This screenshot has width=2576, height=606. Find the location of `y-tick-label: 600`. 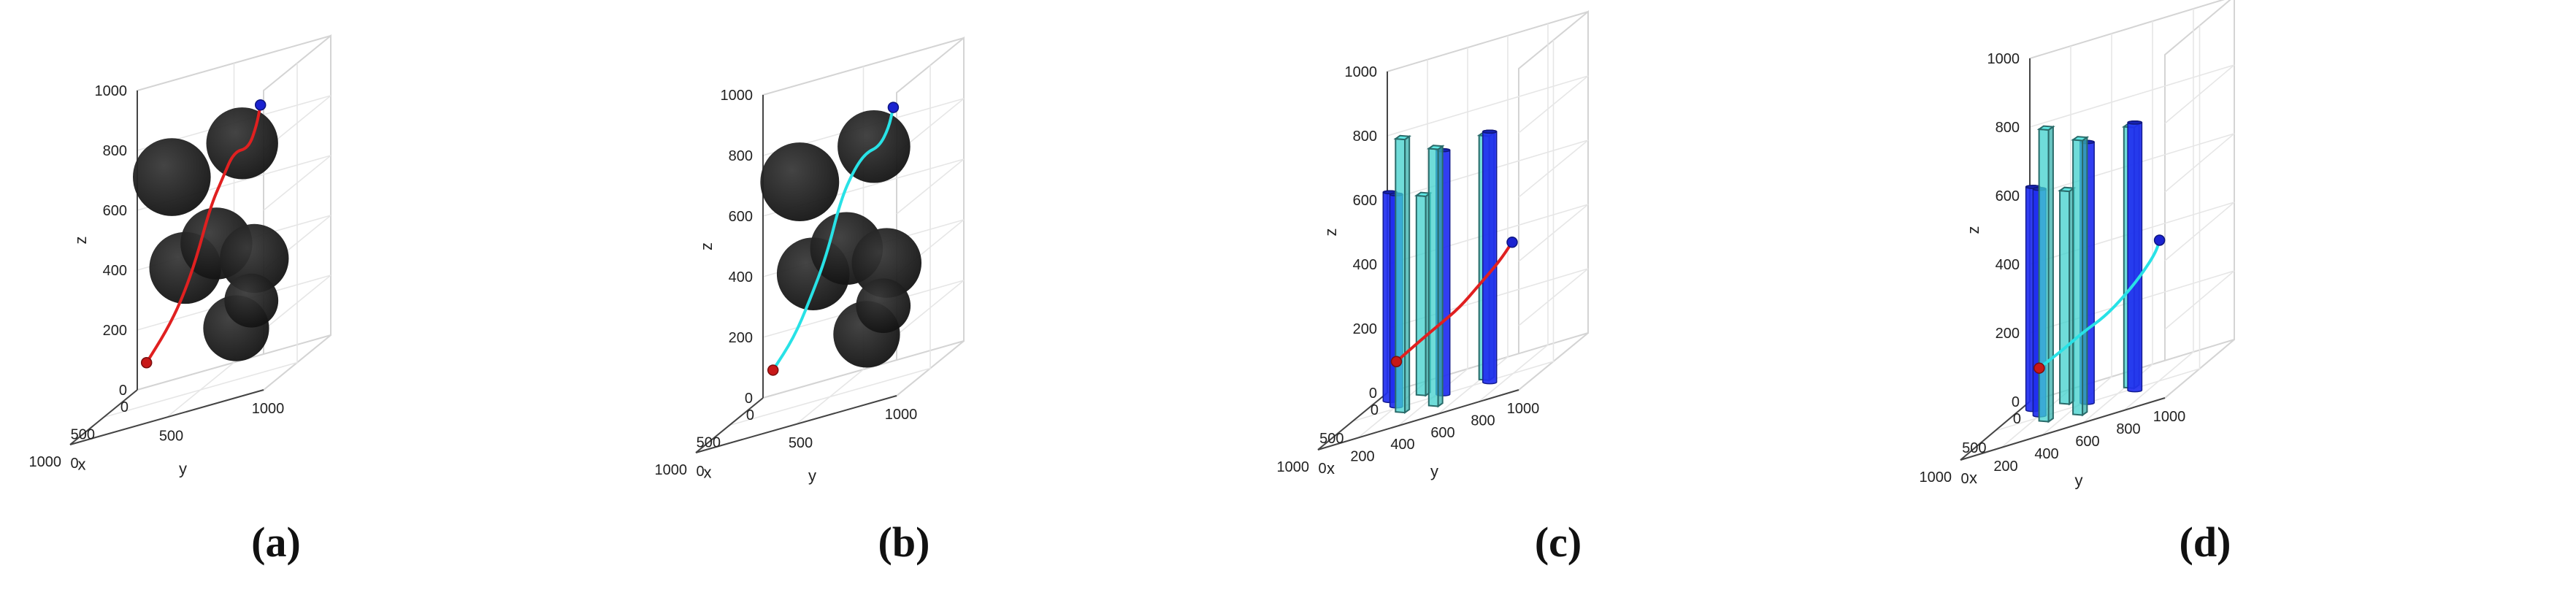

y-tick-label: 600 is located at coordinates (2087, 442).